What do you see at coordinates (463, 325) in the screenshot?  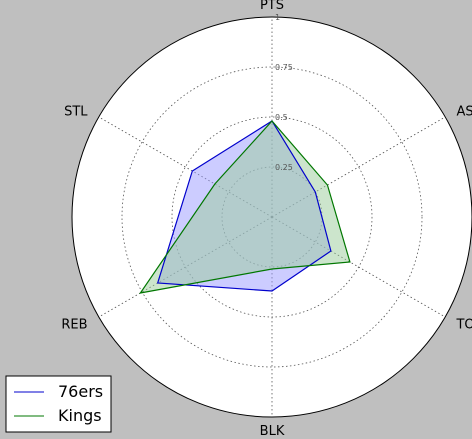 I see `axis-label-tov: TOV` at bounding box center [463, 325].